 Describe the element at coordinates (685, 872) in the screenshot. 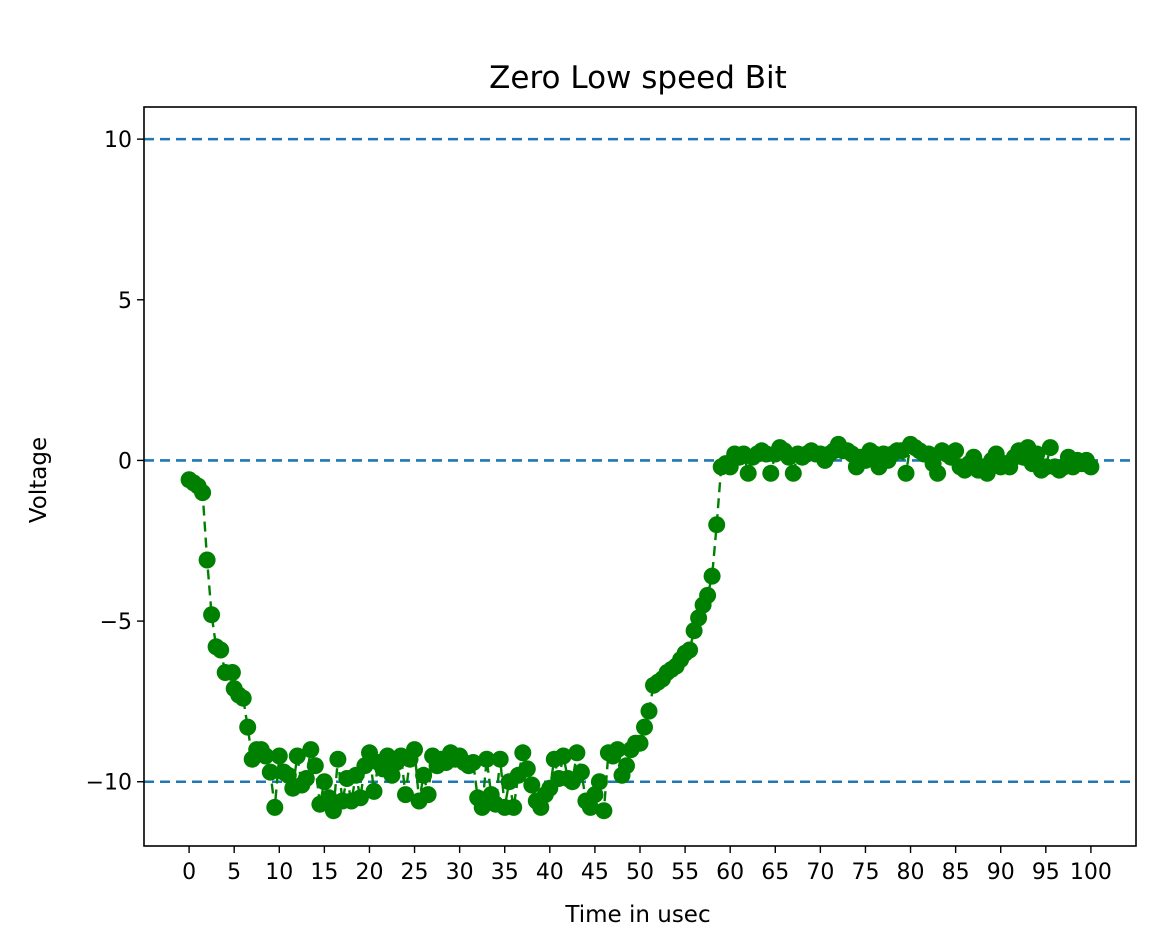

I see `x-tick-label: 55` at that location.